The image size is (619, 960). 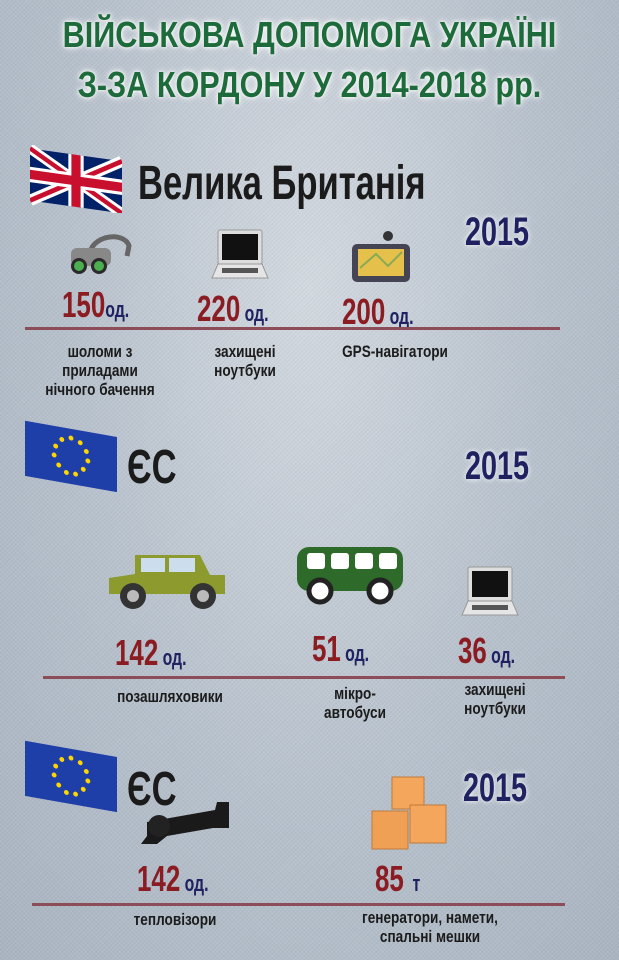 What do you see at coordinates (76, 179) in the screenshot?
I see `uk-flag-icon` at bounding box center [76, 179].